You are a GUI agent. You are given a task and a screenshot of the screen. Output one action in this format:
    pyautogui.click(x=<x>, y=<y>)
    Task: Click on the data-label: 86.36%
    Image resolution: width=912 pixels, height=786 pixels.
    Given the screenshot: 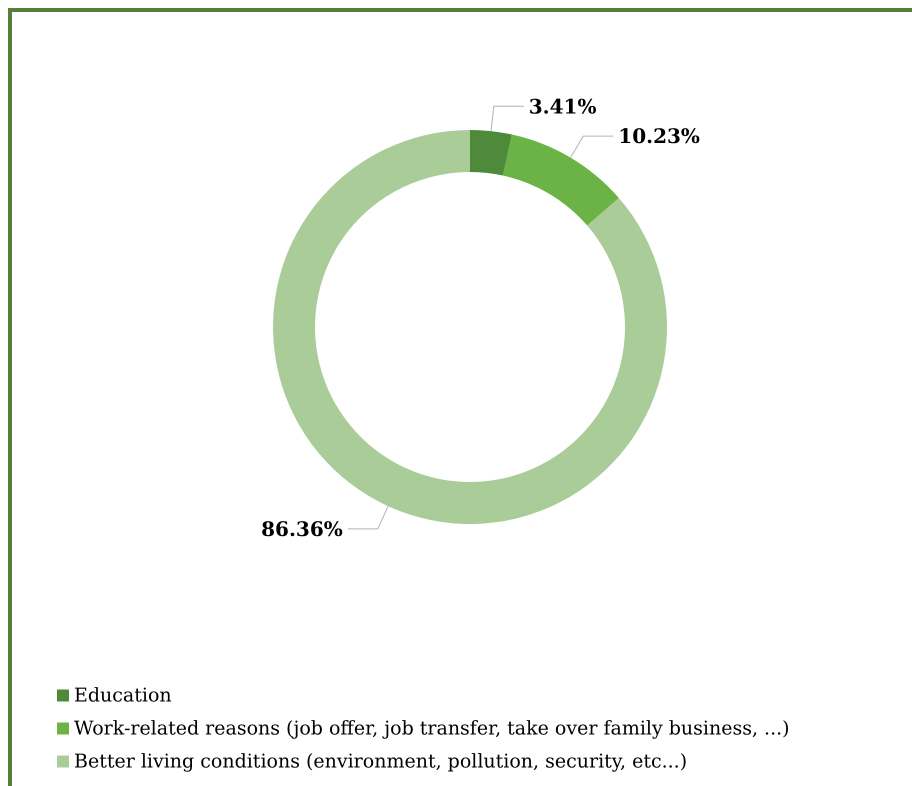 What is the action you would take?
    pyautogui.click(x=302, y=528)
    